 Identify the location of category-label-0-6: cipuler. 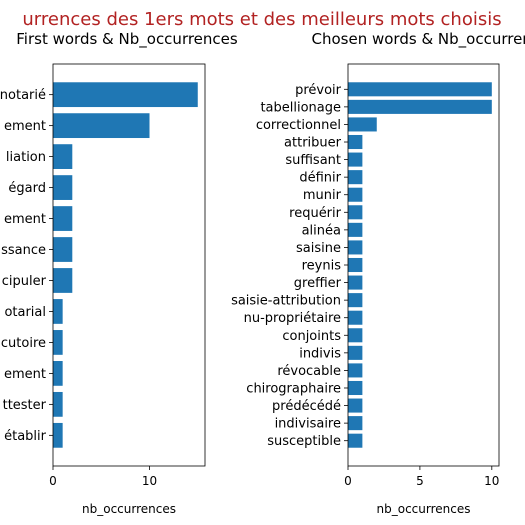
(24, 281).